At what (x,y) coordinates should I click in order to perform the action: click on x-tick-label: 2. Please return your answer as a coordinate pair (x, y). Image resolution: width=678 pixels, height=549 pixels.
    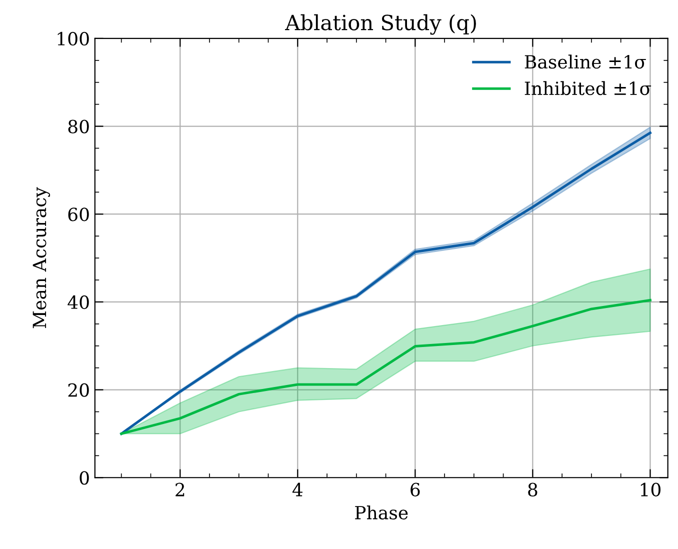
    Looking at the image, I should click on (180, 489).